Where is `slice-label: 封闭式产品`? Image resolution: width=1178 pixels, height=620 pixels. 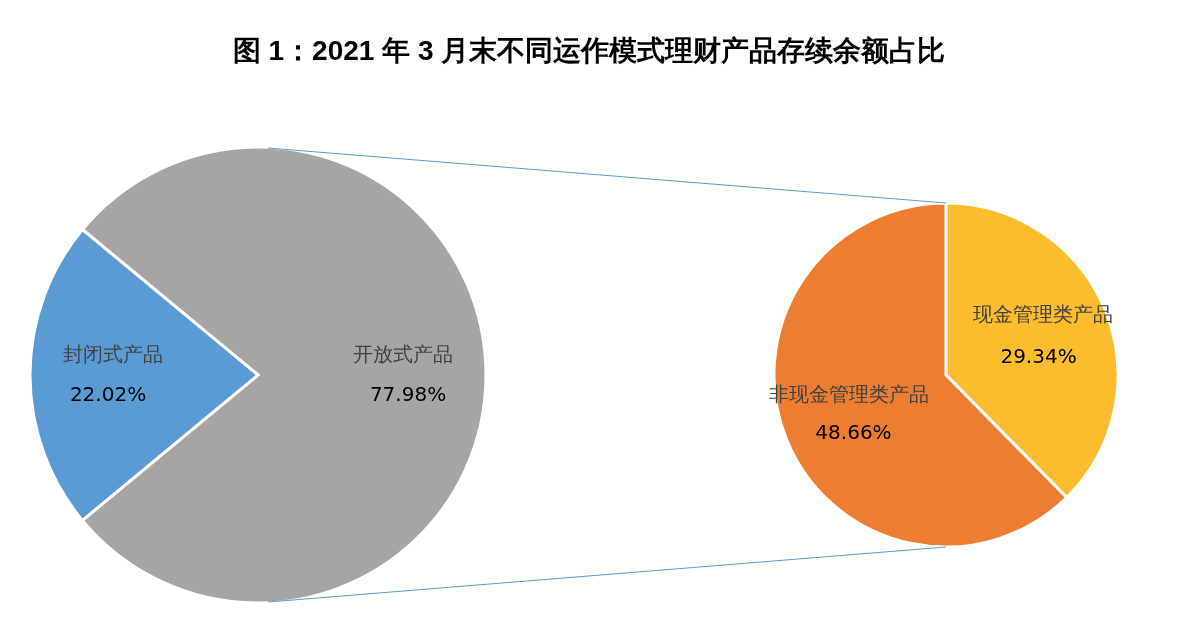 slice-label: 封闭式产品 is located at coordinates (113, 353).